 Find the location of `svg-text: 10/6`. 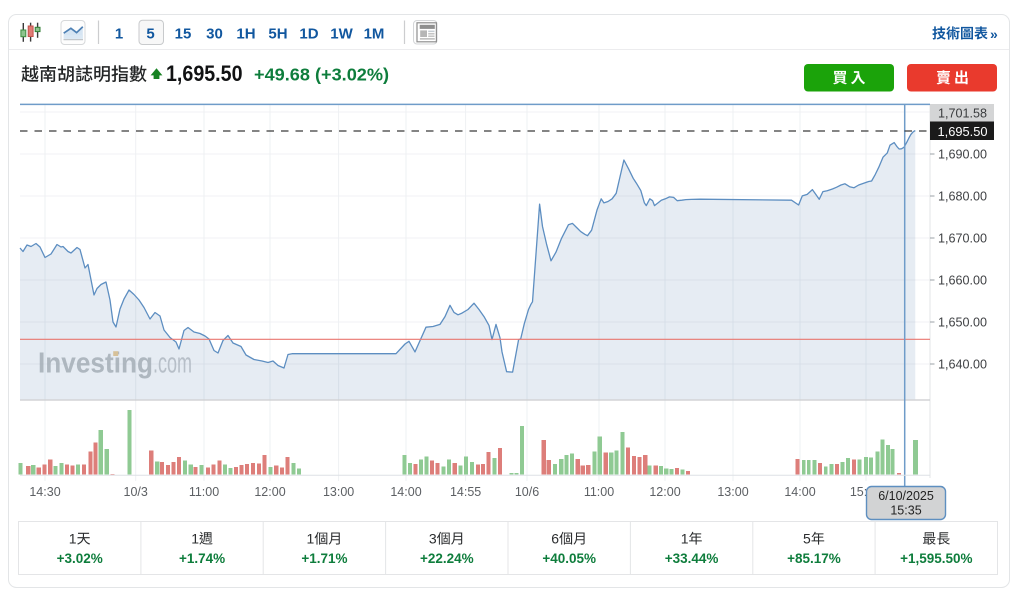

svg-text: 10/6 is located at coordinates (527, 492).